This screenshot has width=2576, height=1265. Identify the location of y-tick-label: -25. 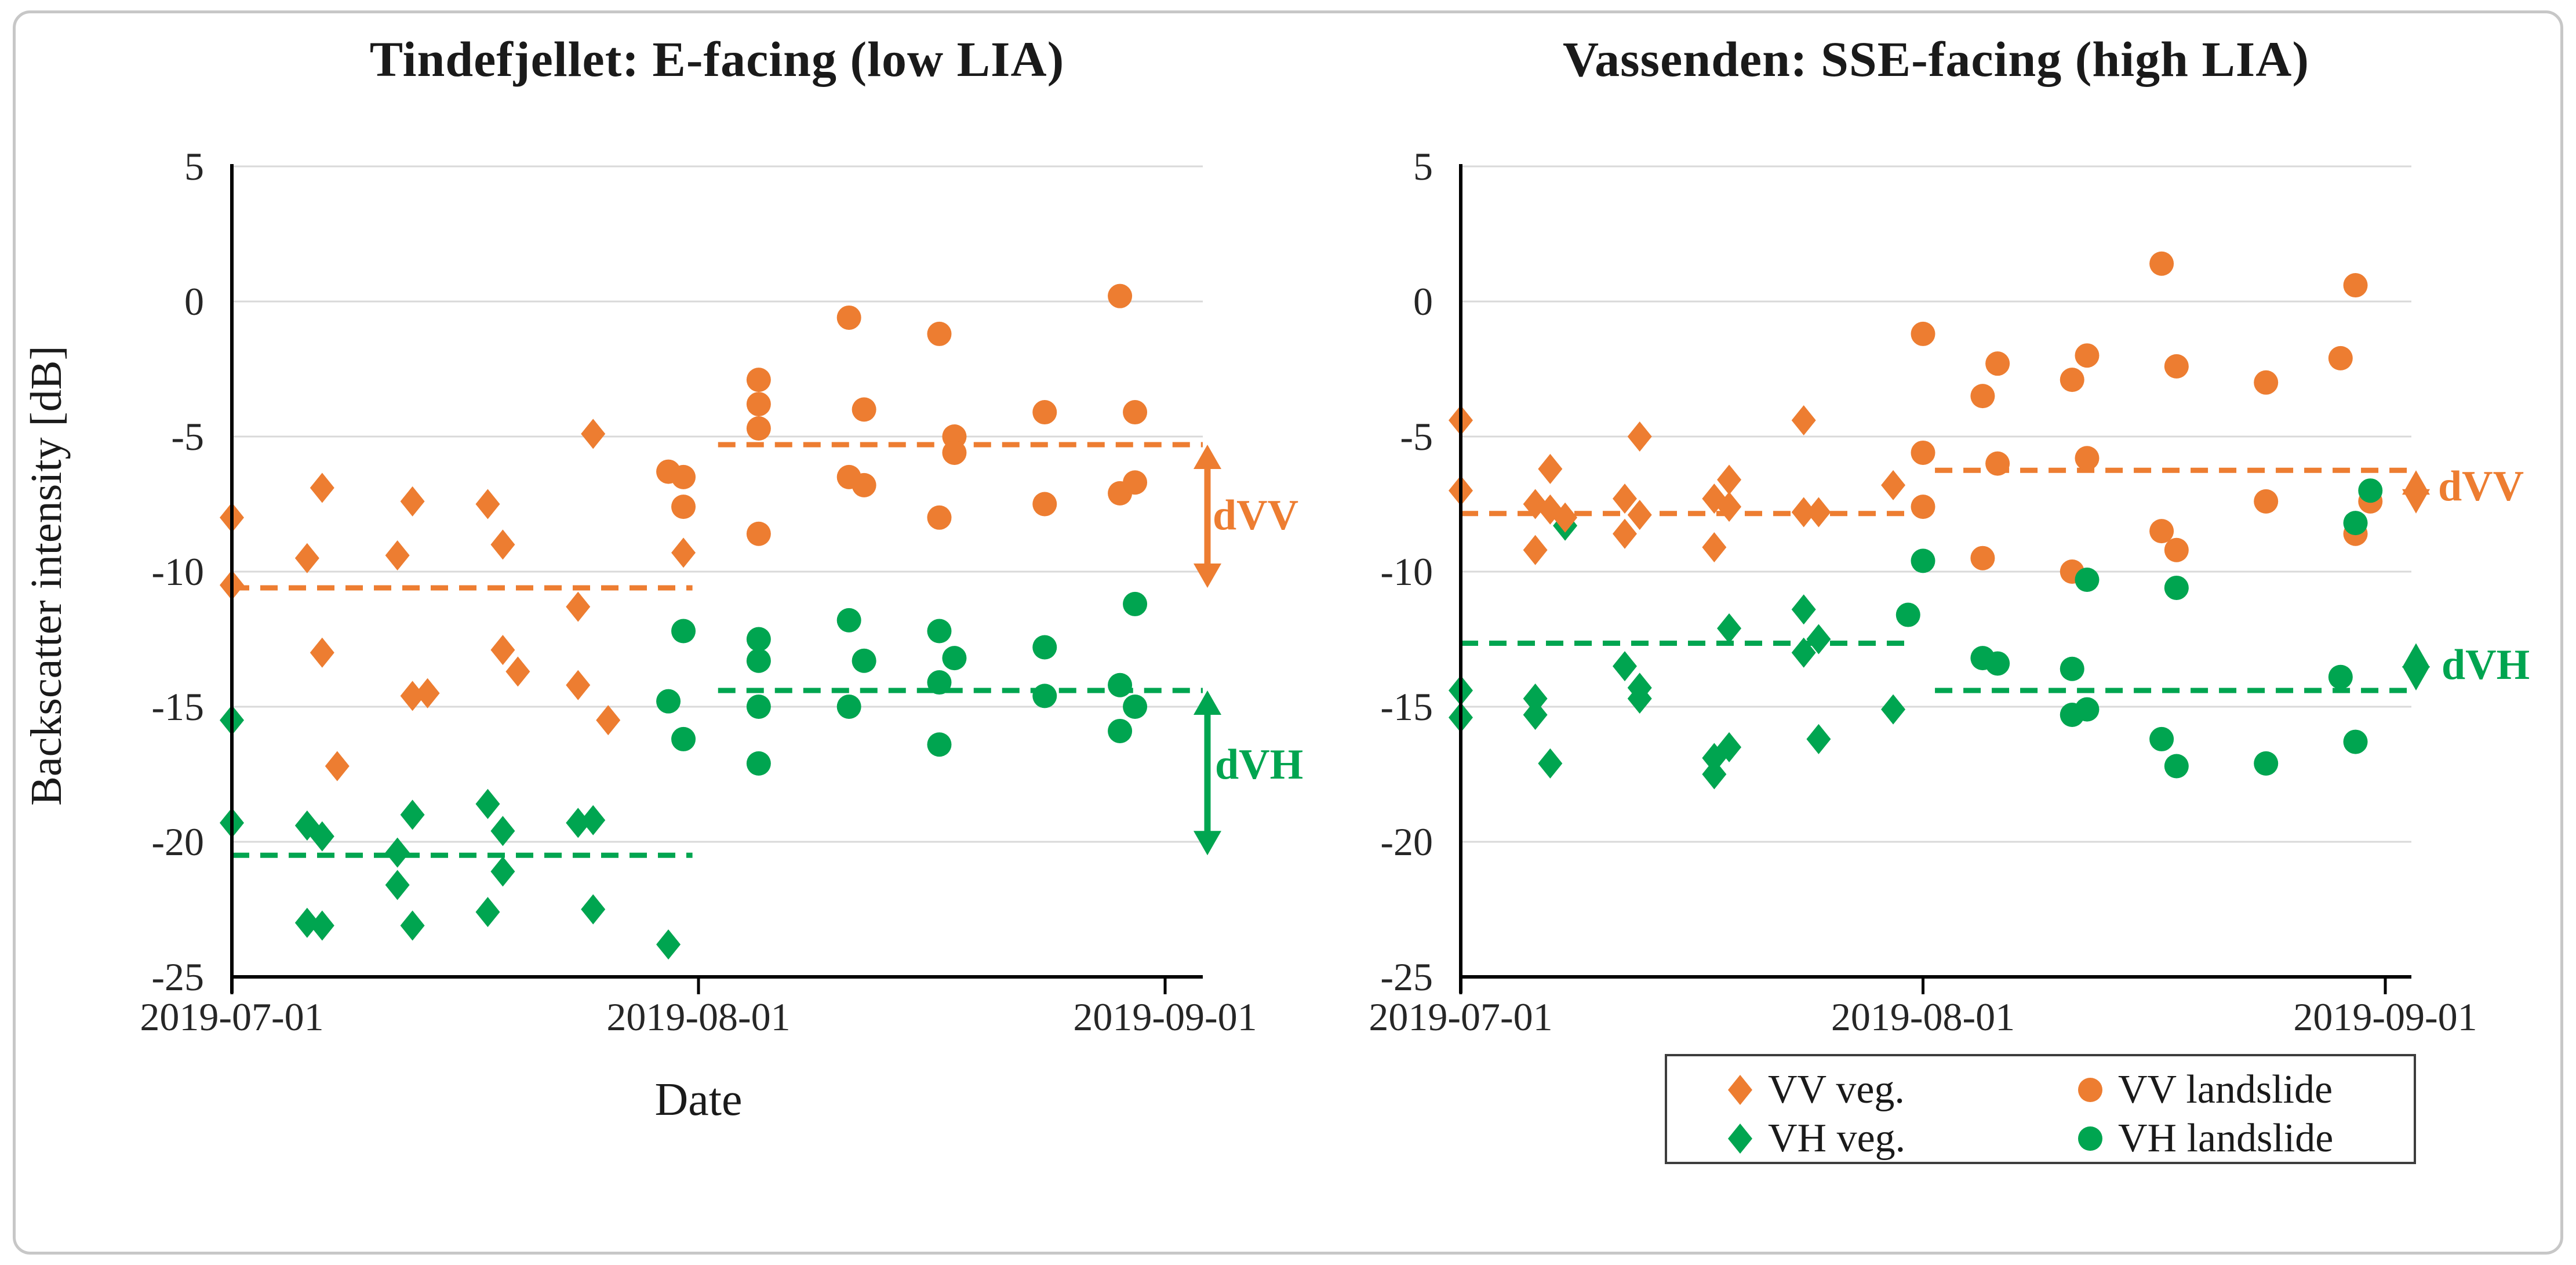
(1406, 977).